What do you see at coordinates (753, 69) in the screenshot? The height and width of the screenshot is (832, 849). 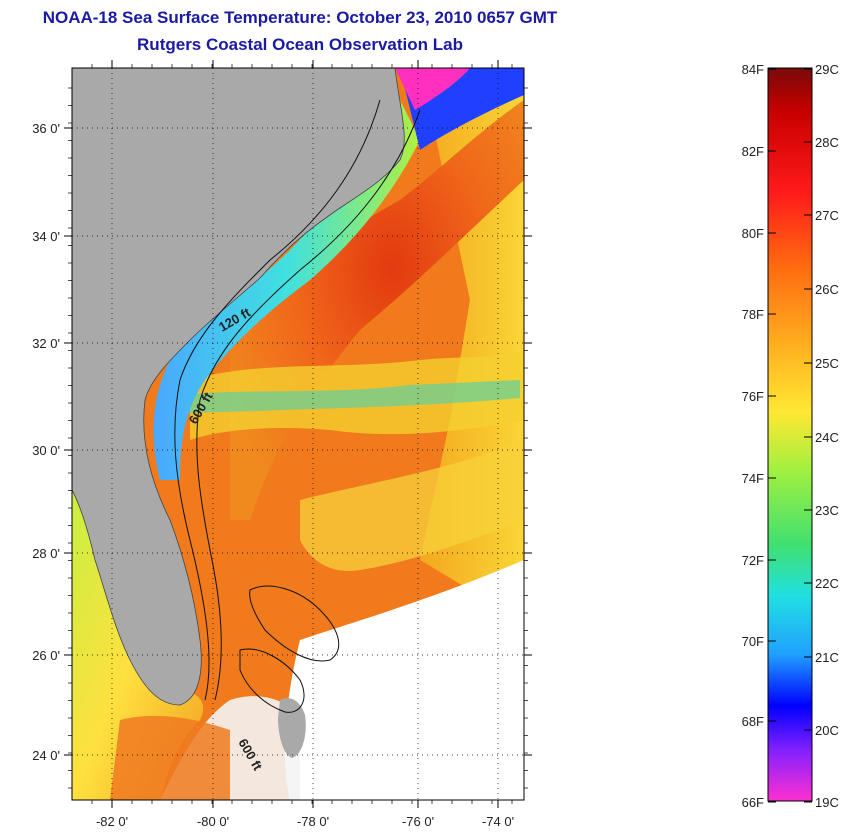 I see `fahrenheit-label: 84F` at bounding box center [753, 69].